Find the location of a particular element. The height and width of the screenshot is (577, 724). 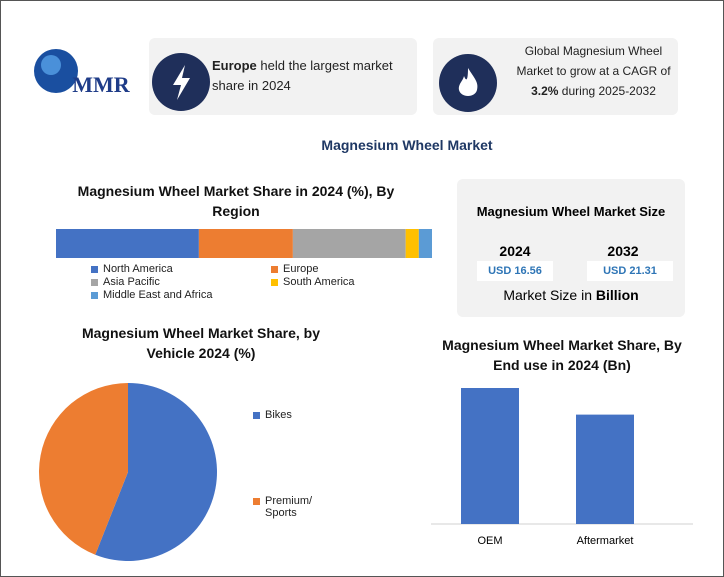

legend-label: Middle East and Africa is located at coordinates (158, 295).